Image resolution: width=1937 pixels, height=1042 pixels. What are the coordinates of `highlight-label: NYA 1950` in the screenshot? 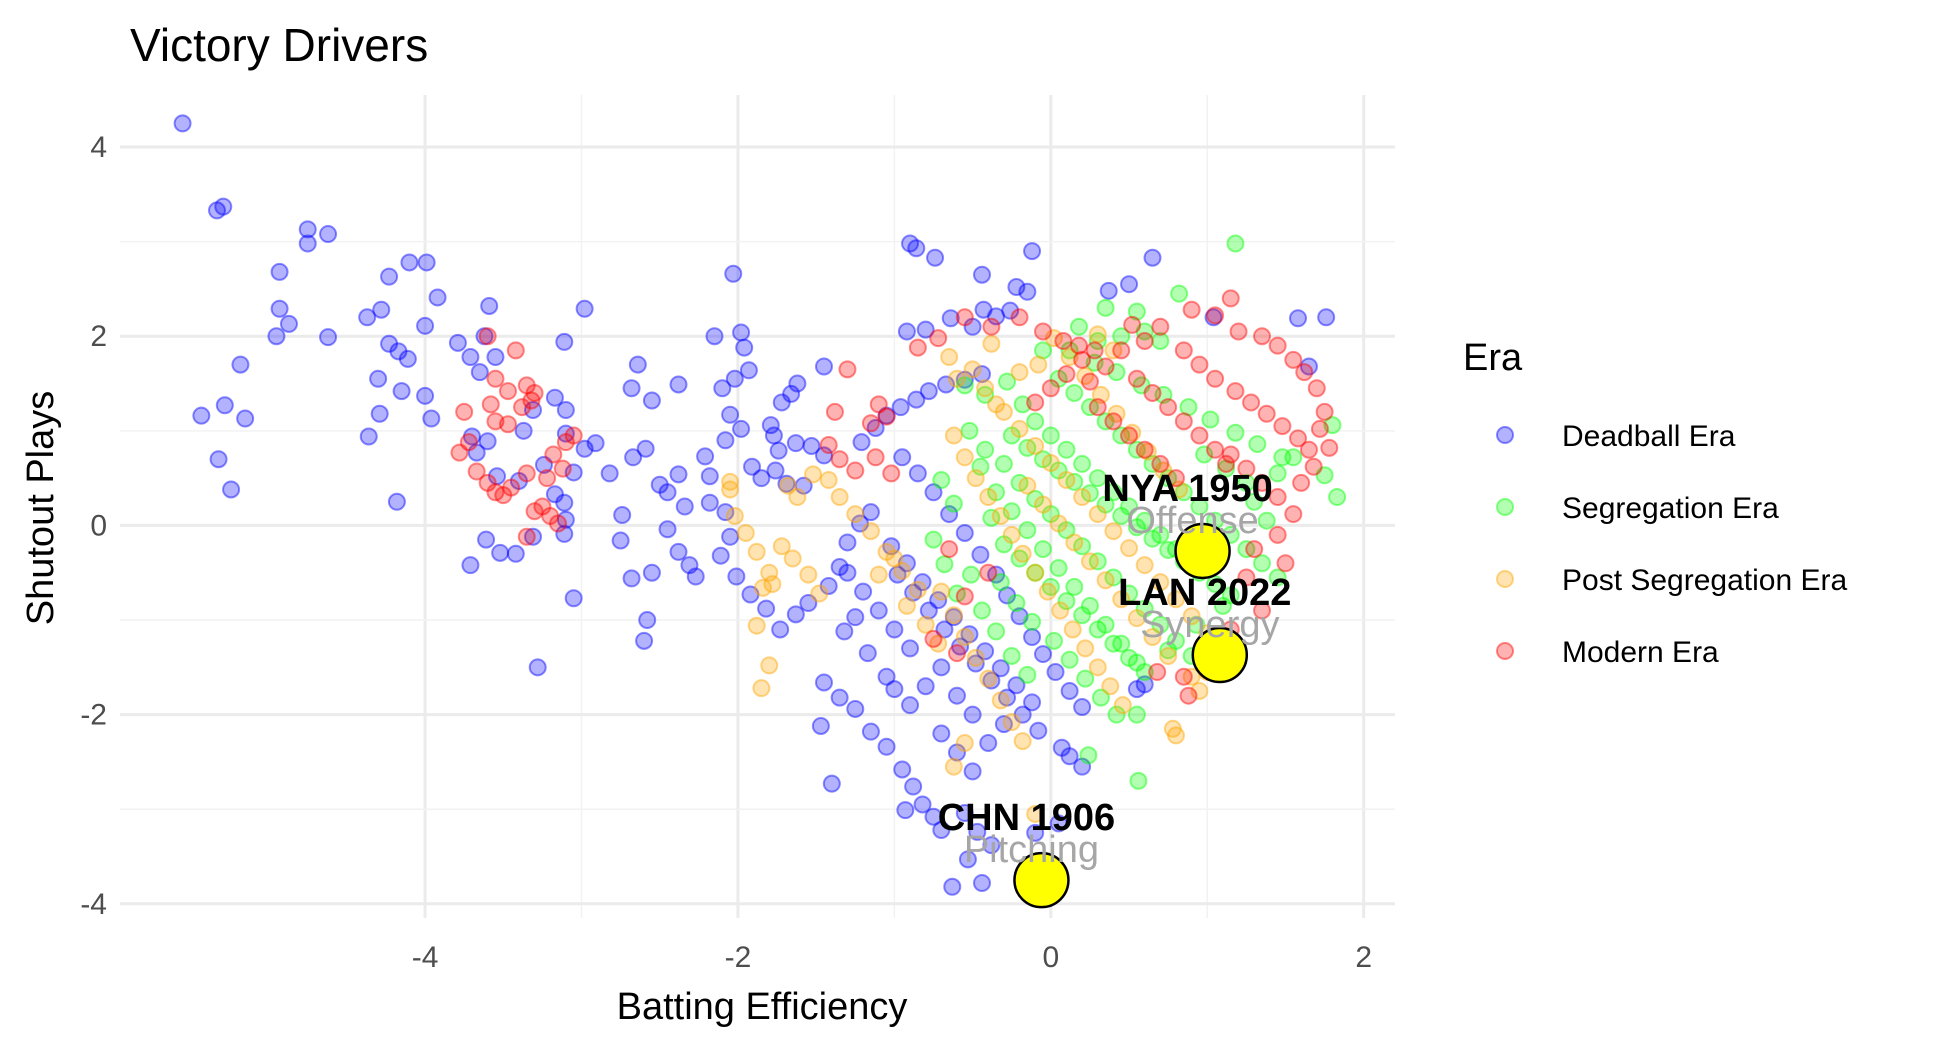 It's located at (1187, 489).